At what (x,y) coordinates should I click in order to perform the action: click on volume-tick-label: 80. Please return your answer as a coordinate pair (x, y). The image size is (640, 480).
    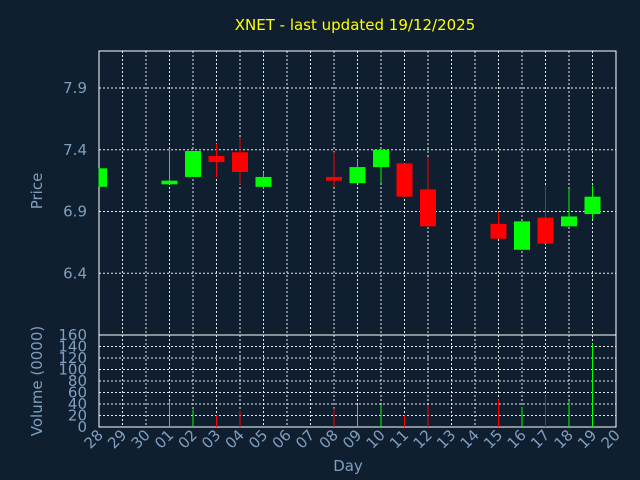
    Looking at the image, I should click on (77, 381).